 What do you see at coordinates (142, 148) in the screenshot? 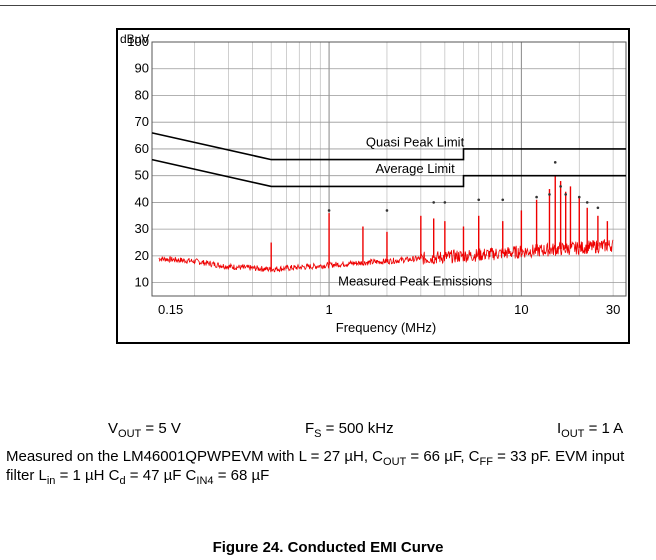
I see `y-tick-label: 60` at bounding box center [142, 148].